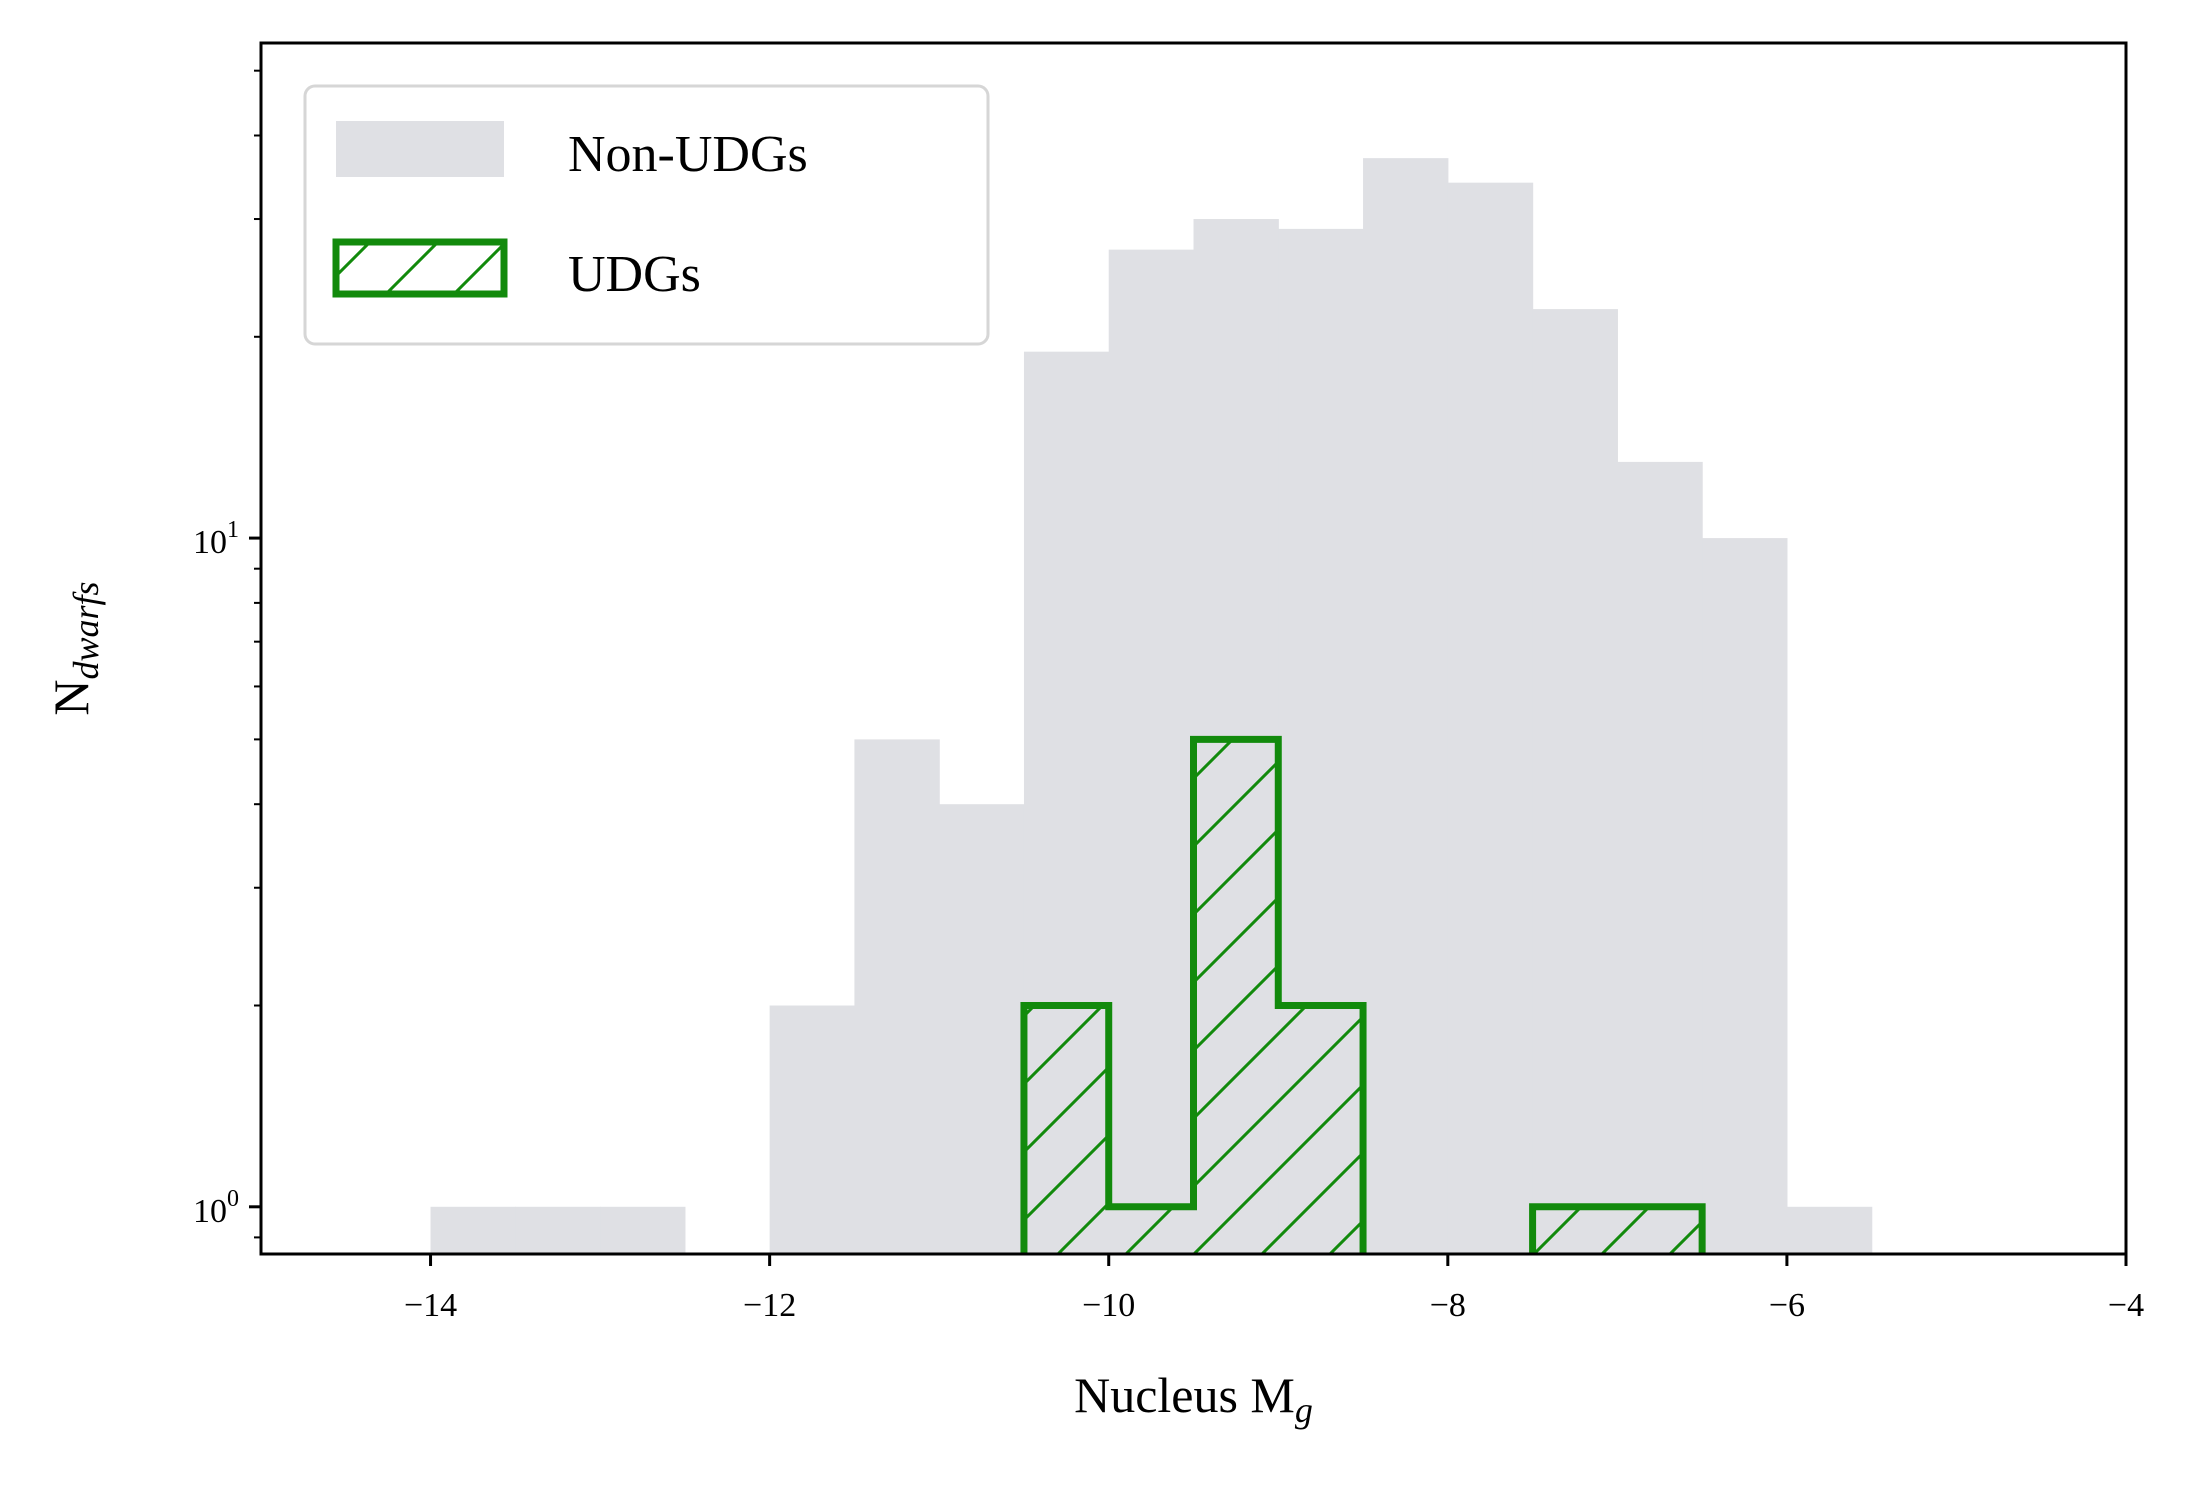 This screenshot has height=1487, width=2193. Describe the element at coordinates (769, 1305) in the screenshot. I see `x-tick-label: −12` at that location.